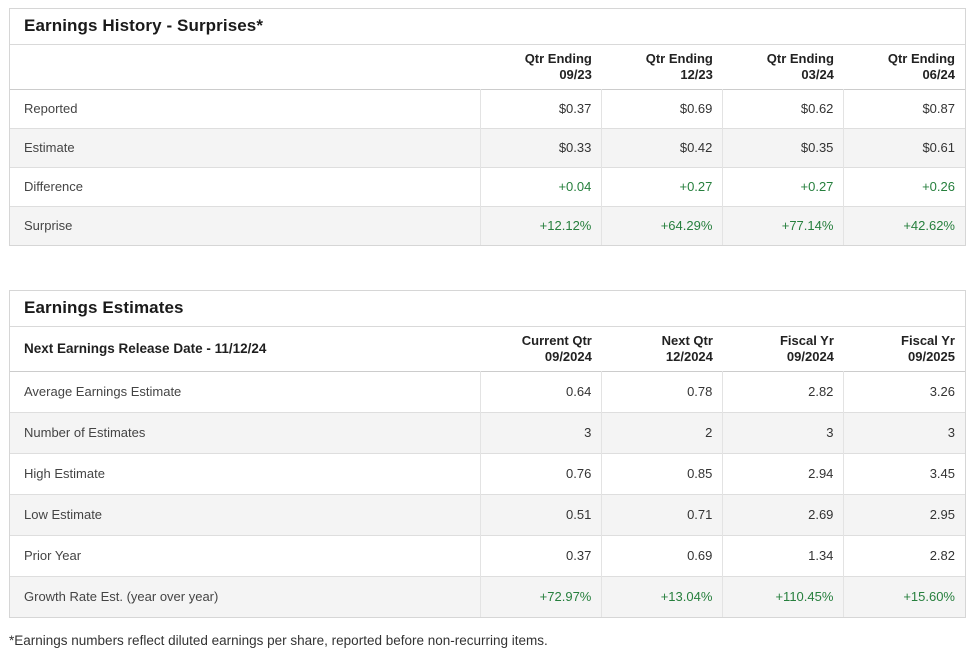  Describe the element at coordinates (904, 225) in the screenshot. I see `cell-value: +42.62%` at that location.